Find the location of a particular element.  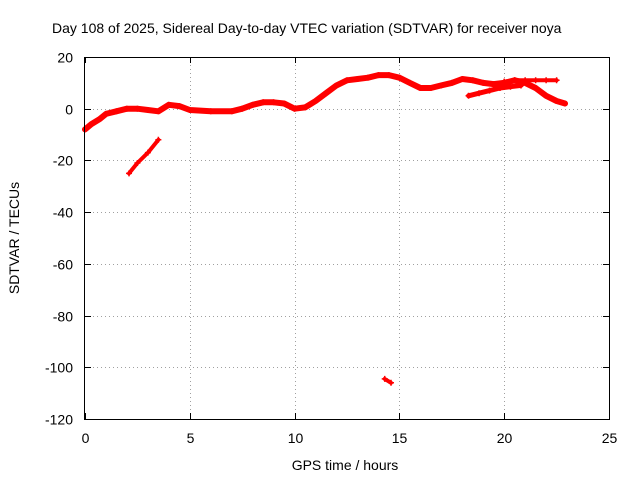

y-tick-label: -20 is located at coordinates (63, 161).